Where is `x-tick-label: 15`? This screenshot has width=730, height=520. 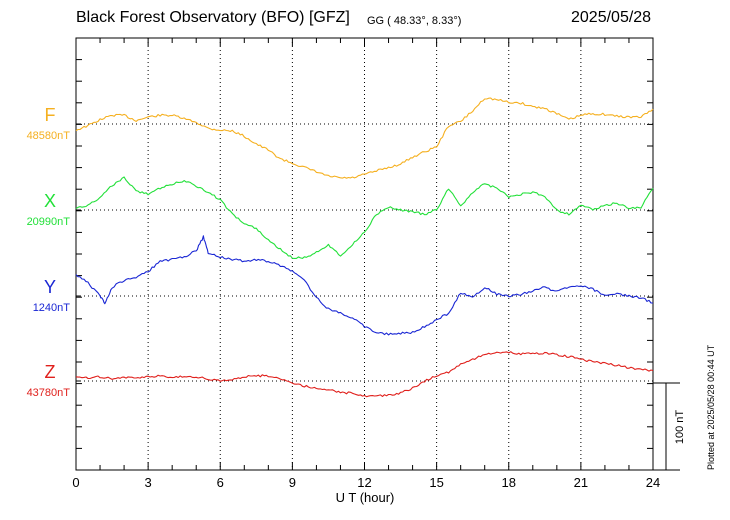 x-tick-label: 15 is located at coordinates (436, 482).